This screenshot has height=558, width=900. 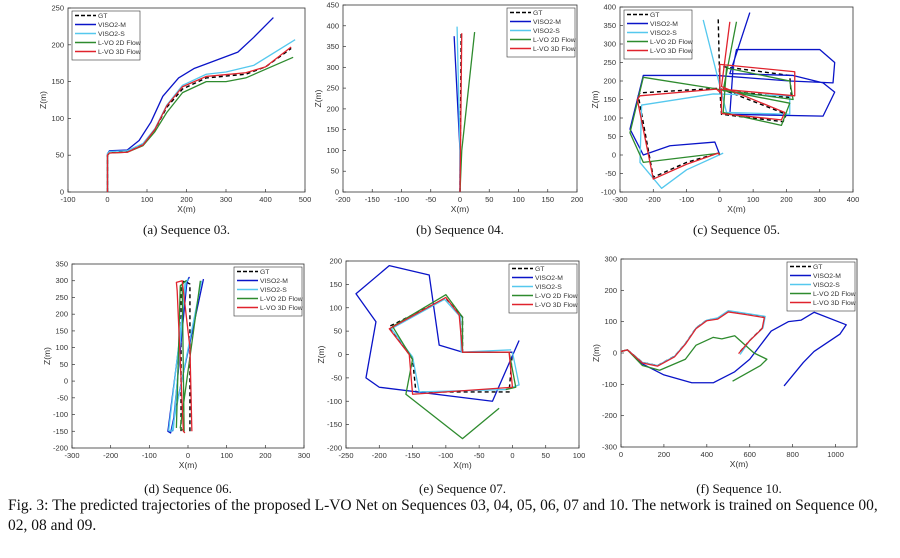 What do you see at coordinates (547, 199) in the screenshot?
I see `x-tick-label: 150` at bounding box center [547, 199].